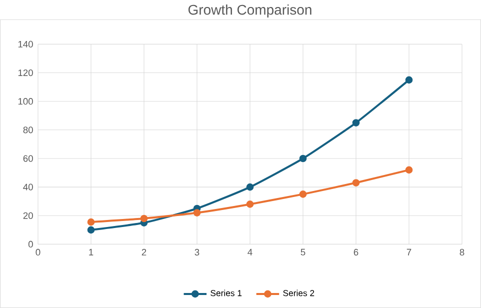  Describe the element at coordinates (25, 44) in the screenshot. I see `y-tick-label: 140` at that location.